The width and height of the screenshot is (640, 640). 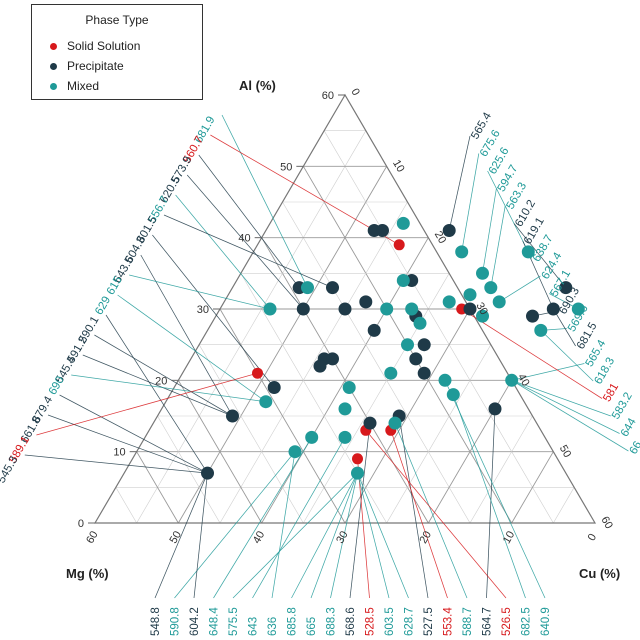 I want to click on tick-label-mg: 40, so click(x=259, y=537).